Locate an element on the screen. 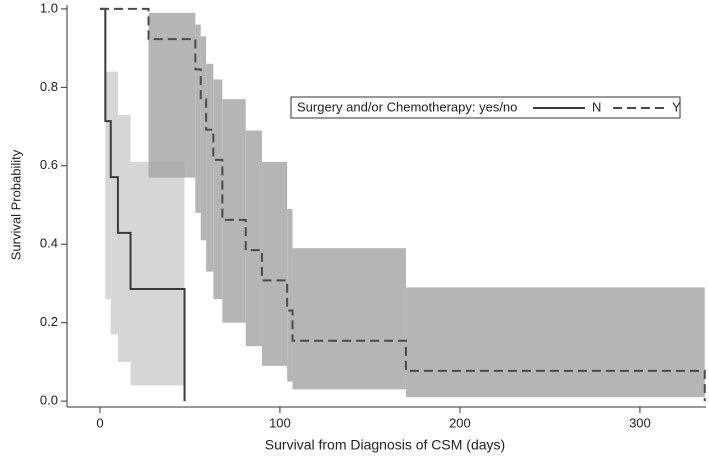 The height and width of the screenshot is (463, 709). y-tick-label: 0.8 is located at coordinates (49, 86).